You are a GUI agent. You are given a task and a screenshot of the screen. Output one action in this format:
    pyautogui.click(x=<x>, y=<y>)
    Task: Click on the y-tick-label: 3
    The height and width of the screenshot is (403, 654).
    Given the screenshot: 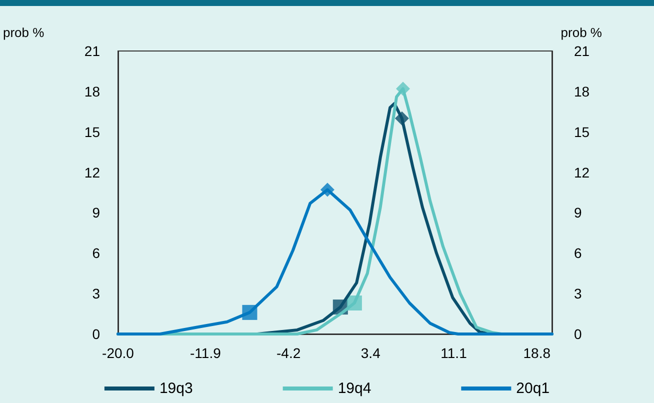 What is the action you would take?
    pyautogui.click(x=96, y=294)
    